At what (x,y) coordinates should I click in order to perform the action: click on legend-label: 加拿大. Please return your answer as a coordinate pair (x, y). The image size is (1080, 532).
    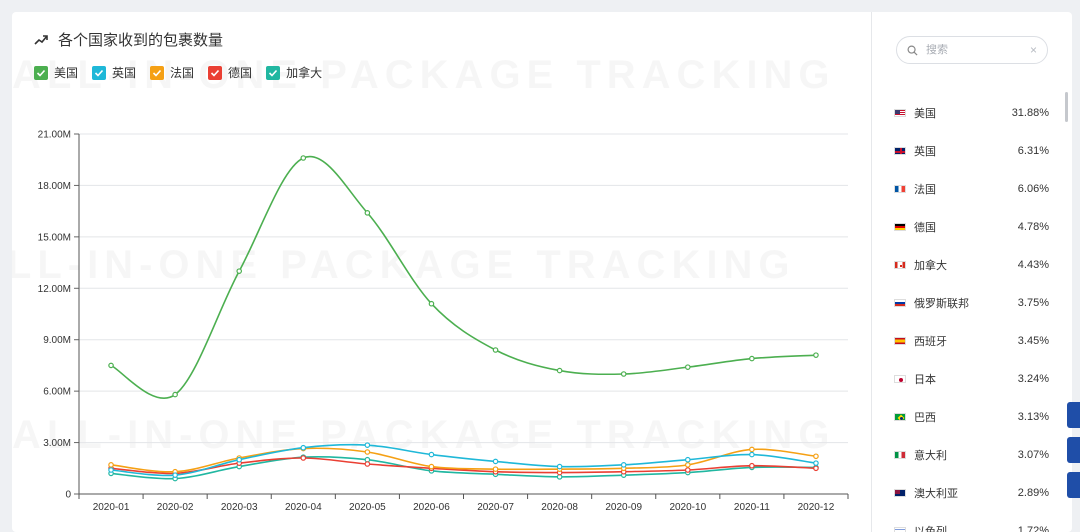
    Looking at the image, I should click on (304, 73).